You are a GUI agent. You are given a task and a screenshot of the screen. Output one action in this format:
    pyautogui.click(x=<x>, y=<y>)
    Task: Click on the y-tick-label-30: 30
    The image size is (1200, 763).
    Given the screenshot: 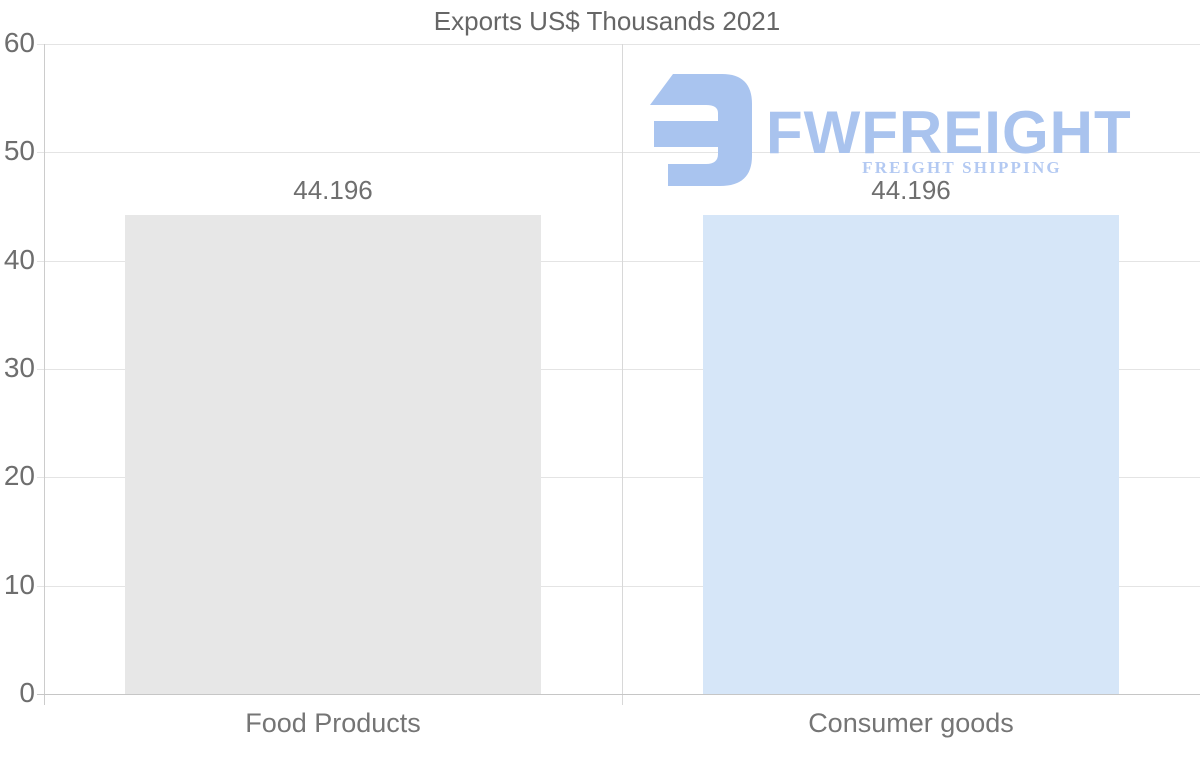 What is the action you would take?
    pyautogui.click(x=19, y=367)
    